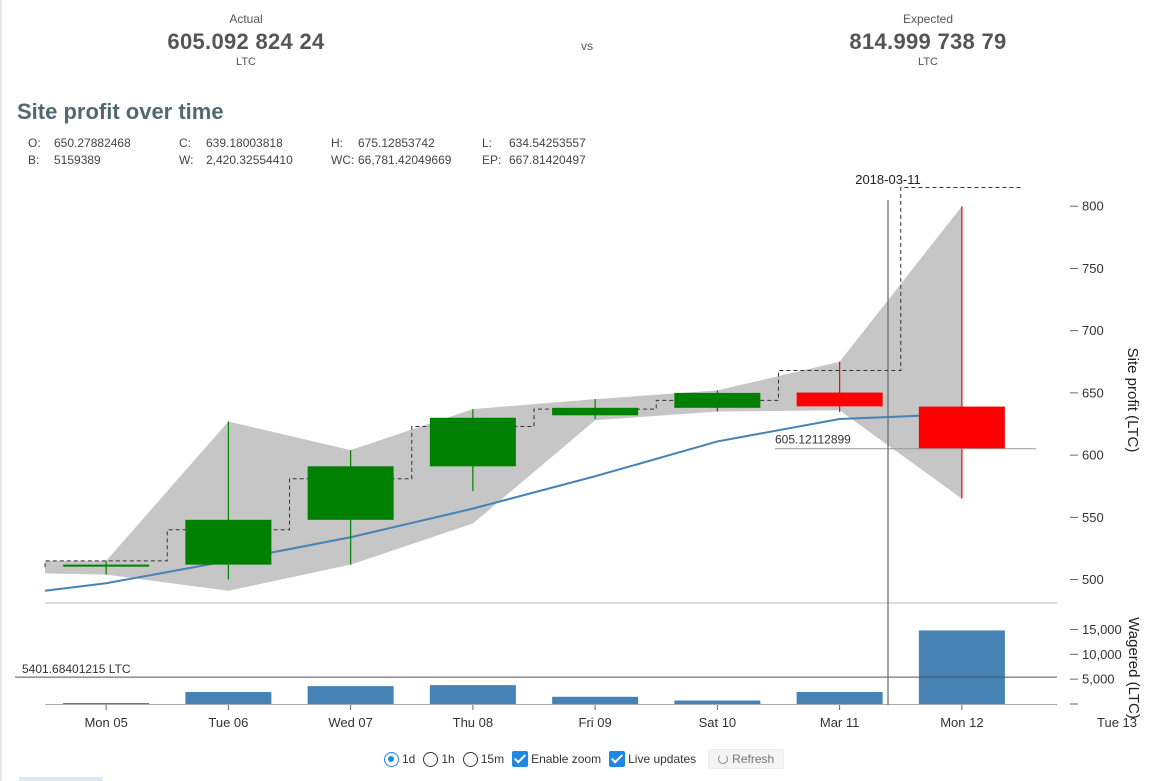 Image resolution: width=1169 pixels, height=781 pixels. I want to click on interval-1d-label: 1d, so click(409, 759).